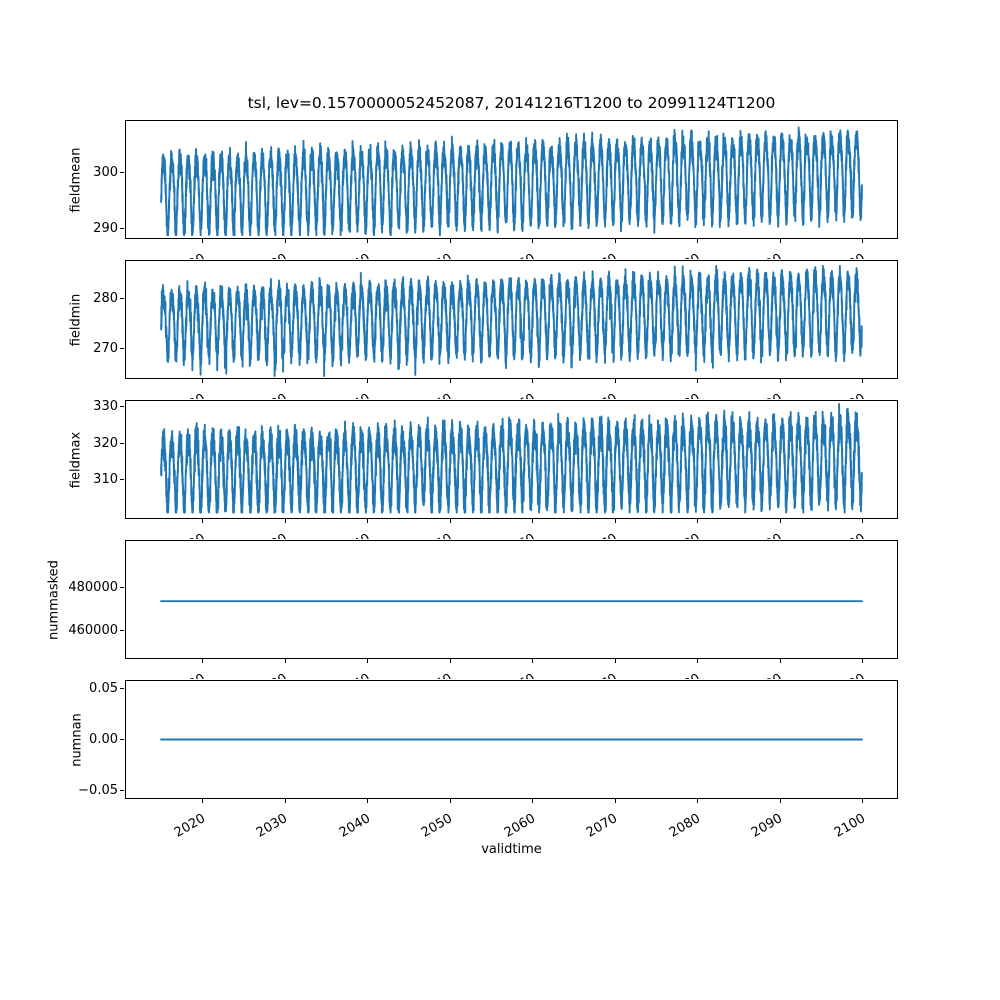 The width and height of the screenshot is (1000, 1000). Describe the element at coordinates (98, 790) in the screenshot. I see `ytick-label-numnan: −0.05` at that location.